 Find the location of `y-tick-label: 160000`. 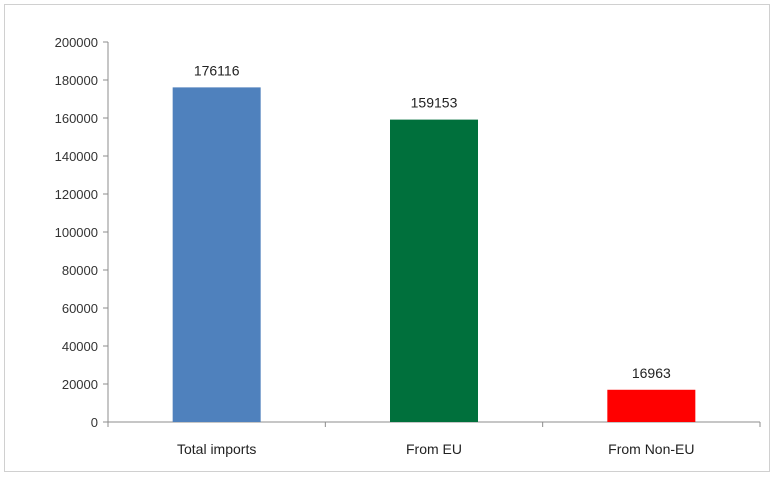

y-tick-label: 160000 is located at coordinates (76, 118).